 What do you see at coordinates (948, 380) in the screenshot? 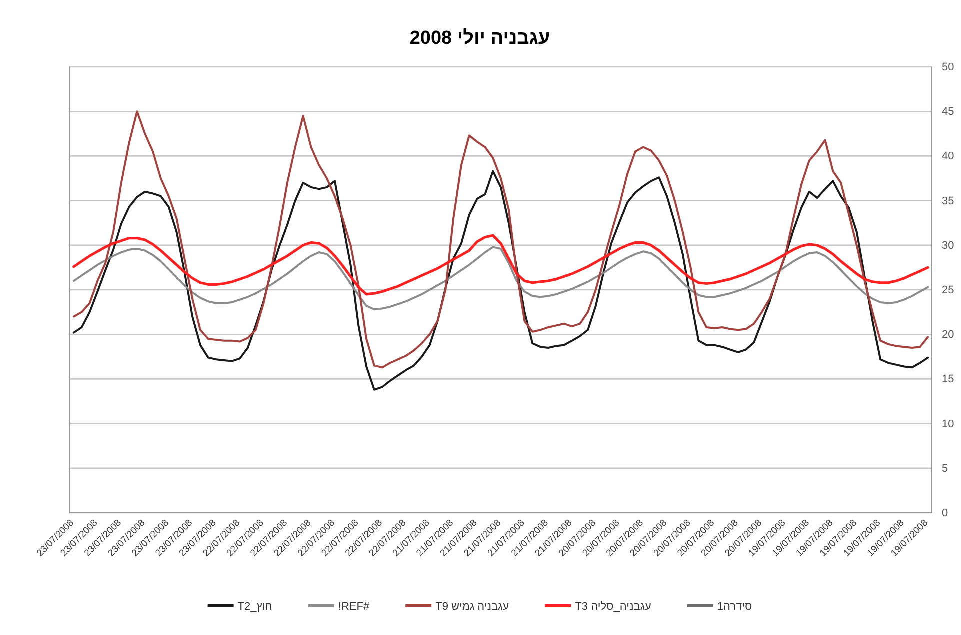
I see `y-tick-label: 15` at bounding box center [948, 380].